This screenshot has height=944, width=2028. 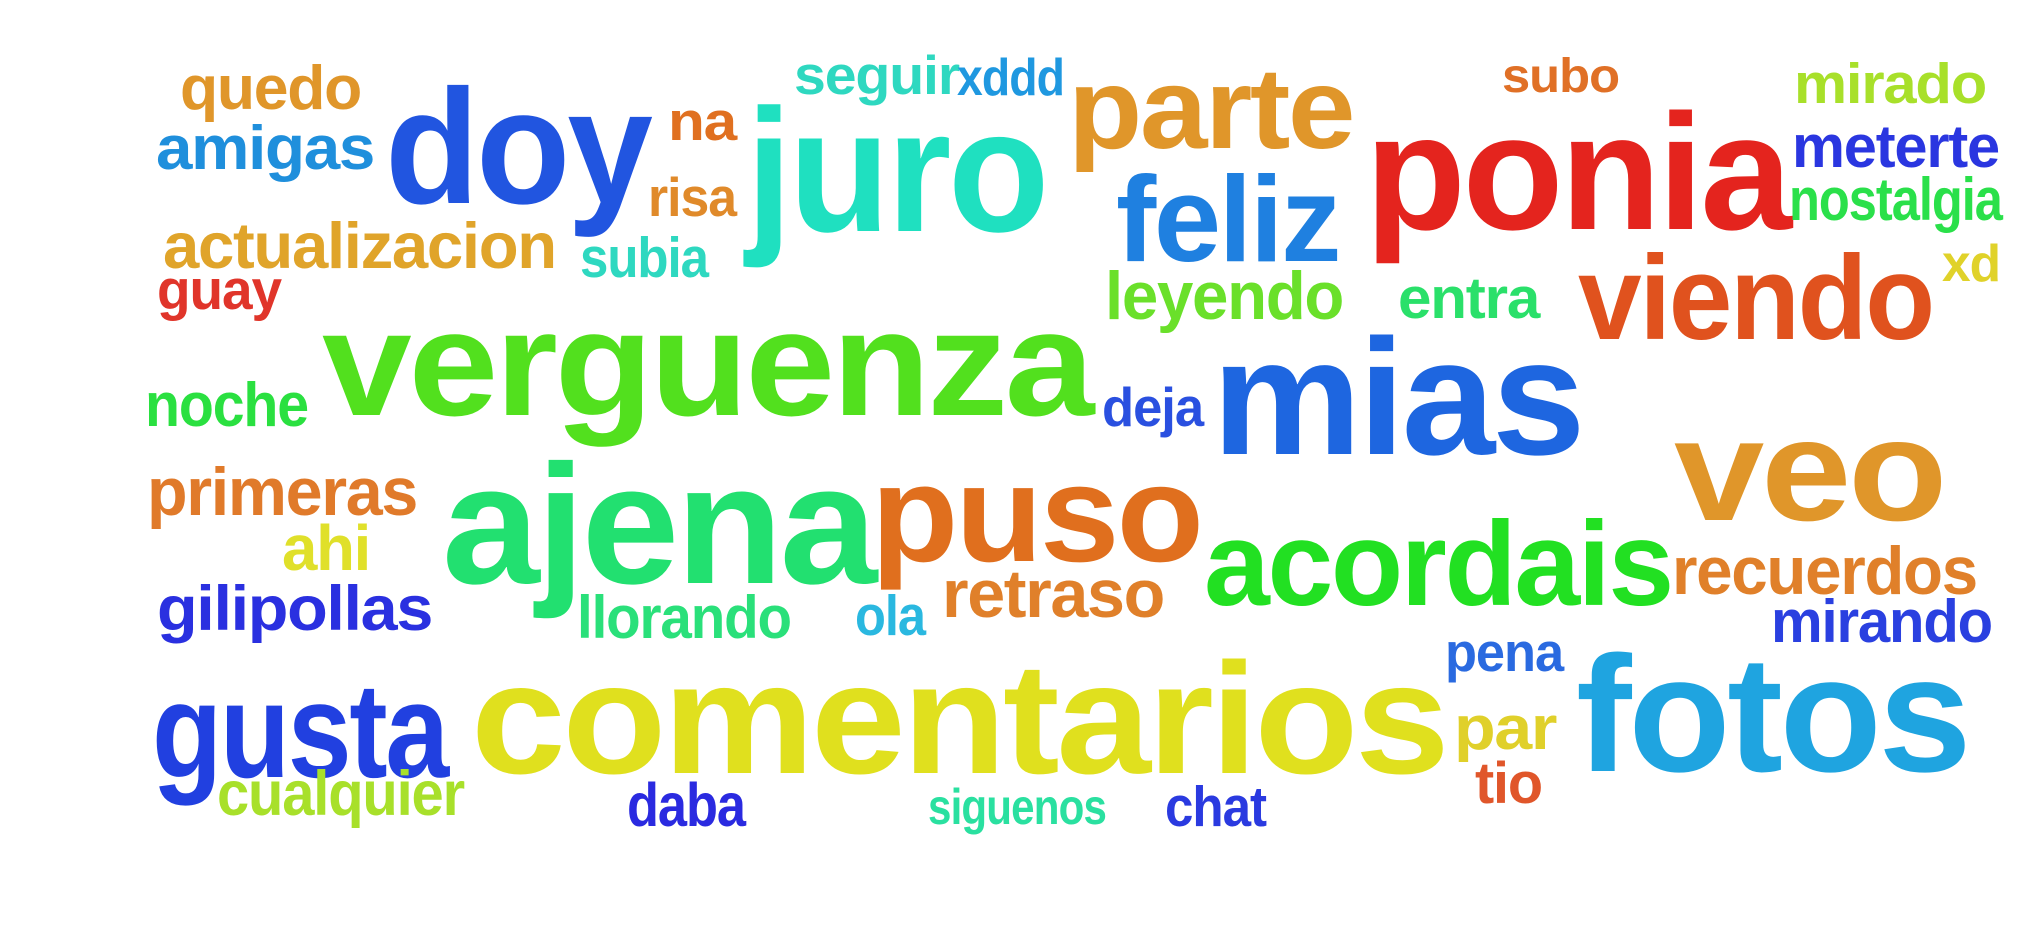 I want to click on word-chat: chat, so click(x=1216, y=807).